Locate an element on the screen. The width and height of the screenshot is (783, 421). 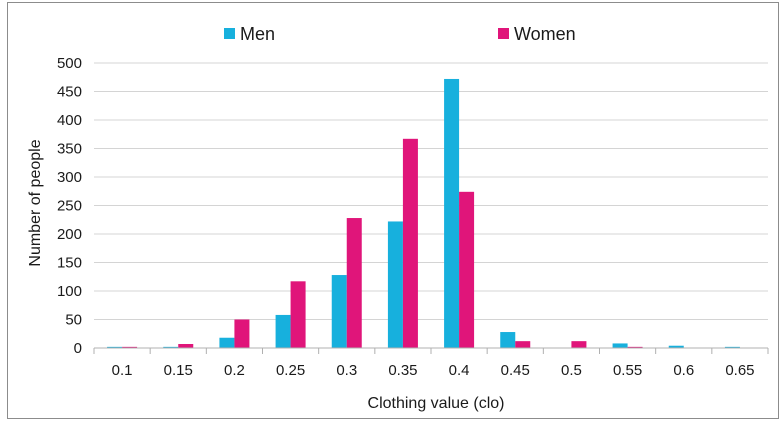
bar-women-0.1 is located at coordinates (130, 347).